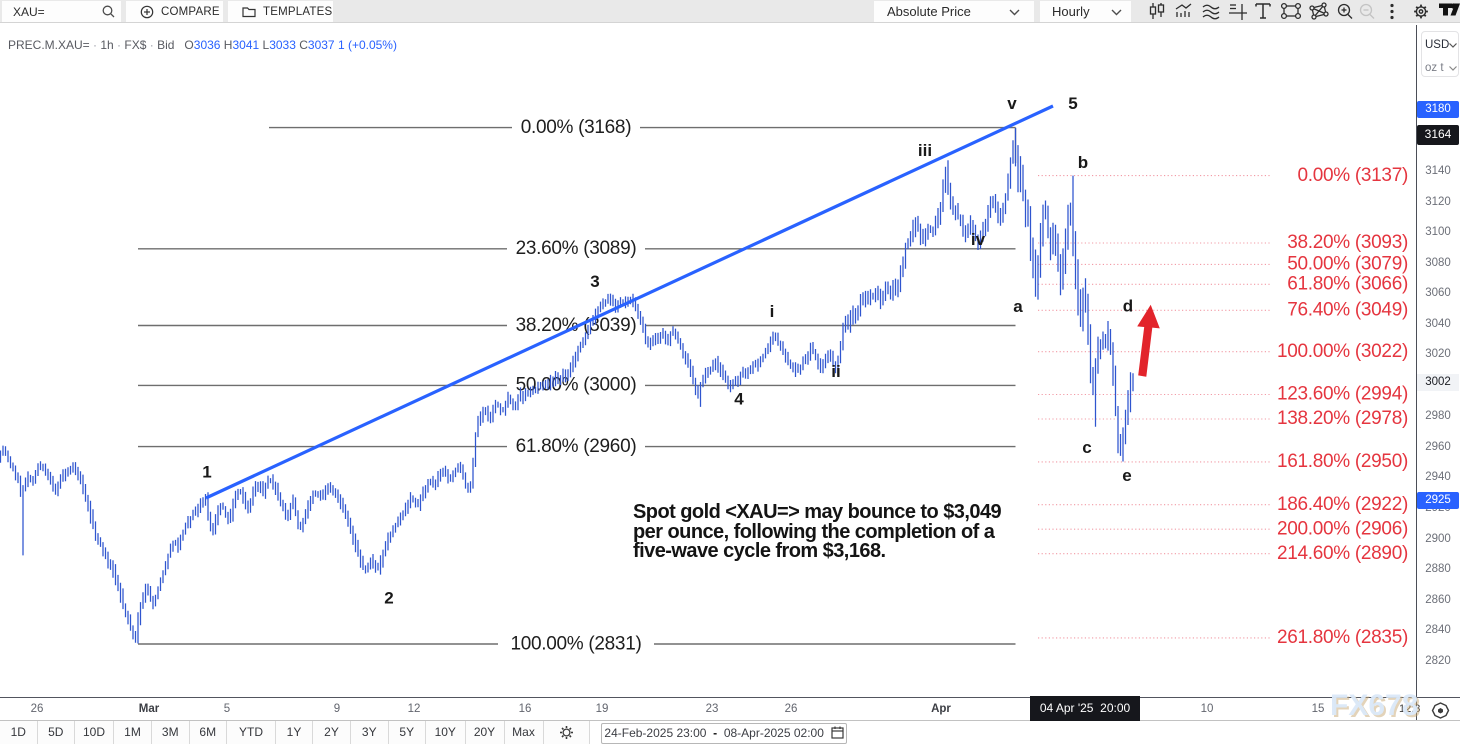  Describe the element at coordinates (1347, 310) in the screenshot. I see `svg-text: 76.40% (3049)` at that location.